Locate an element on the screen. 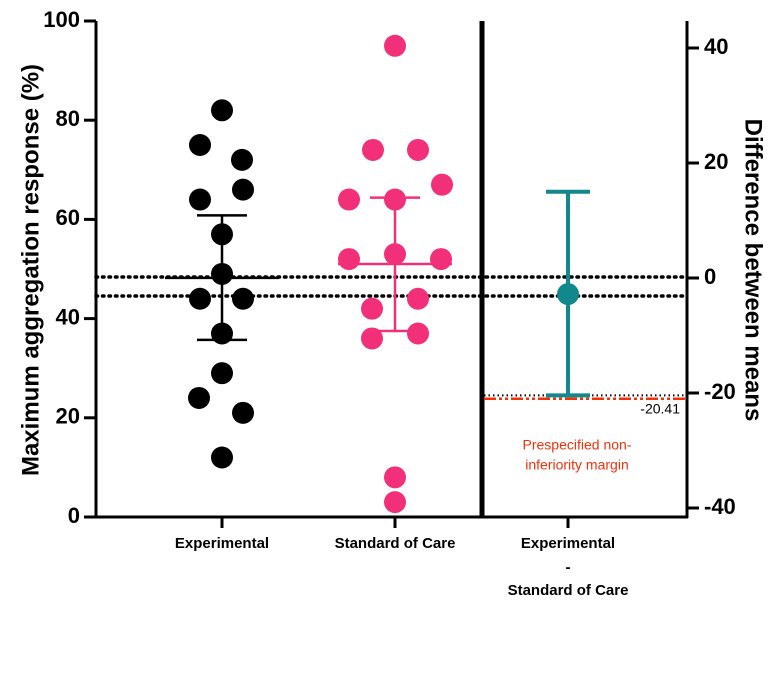  right-tick-label: 20 is located at coordinates (716, 161).